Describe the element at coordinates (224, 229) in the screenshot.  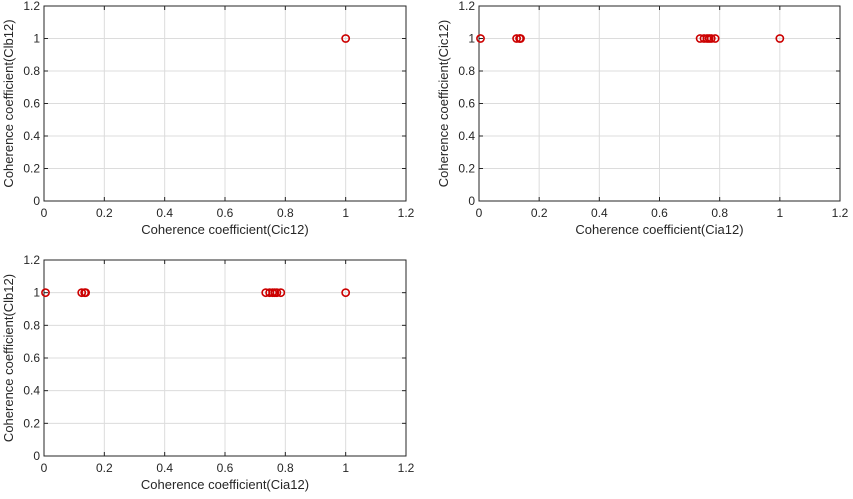
I see `x-axis-label: Coherence coefficient(Cic12)` at that location.